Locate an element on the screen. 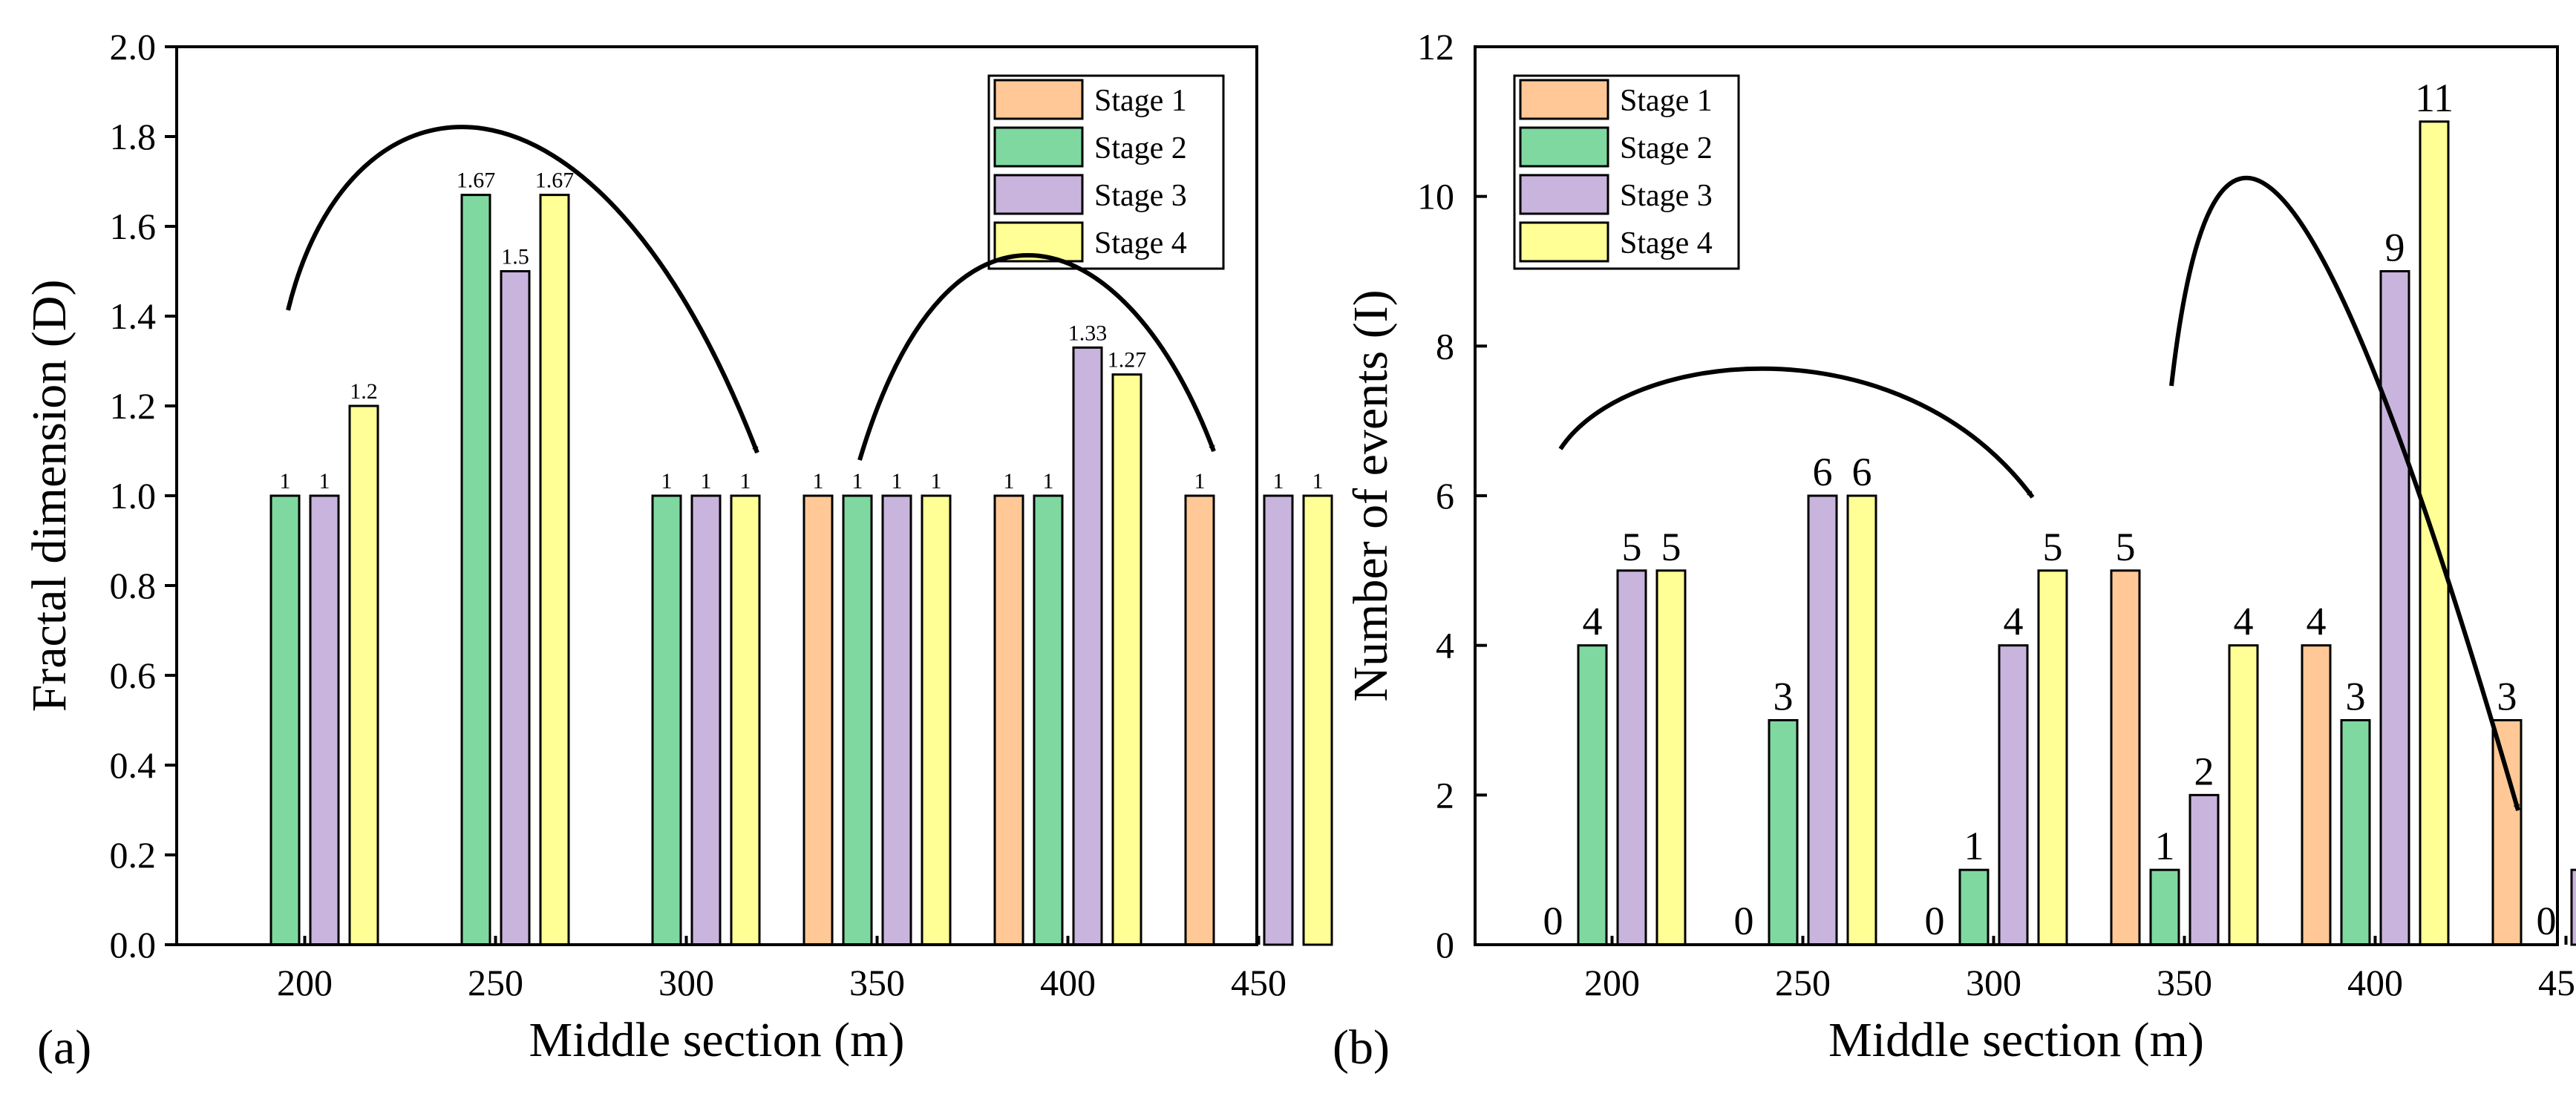 The width and height of the screenshot is (2576, 1105). y-tick-label: 6 is located at coordinates (1445, 496).